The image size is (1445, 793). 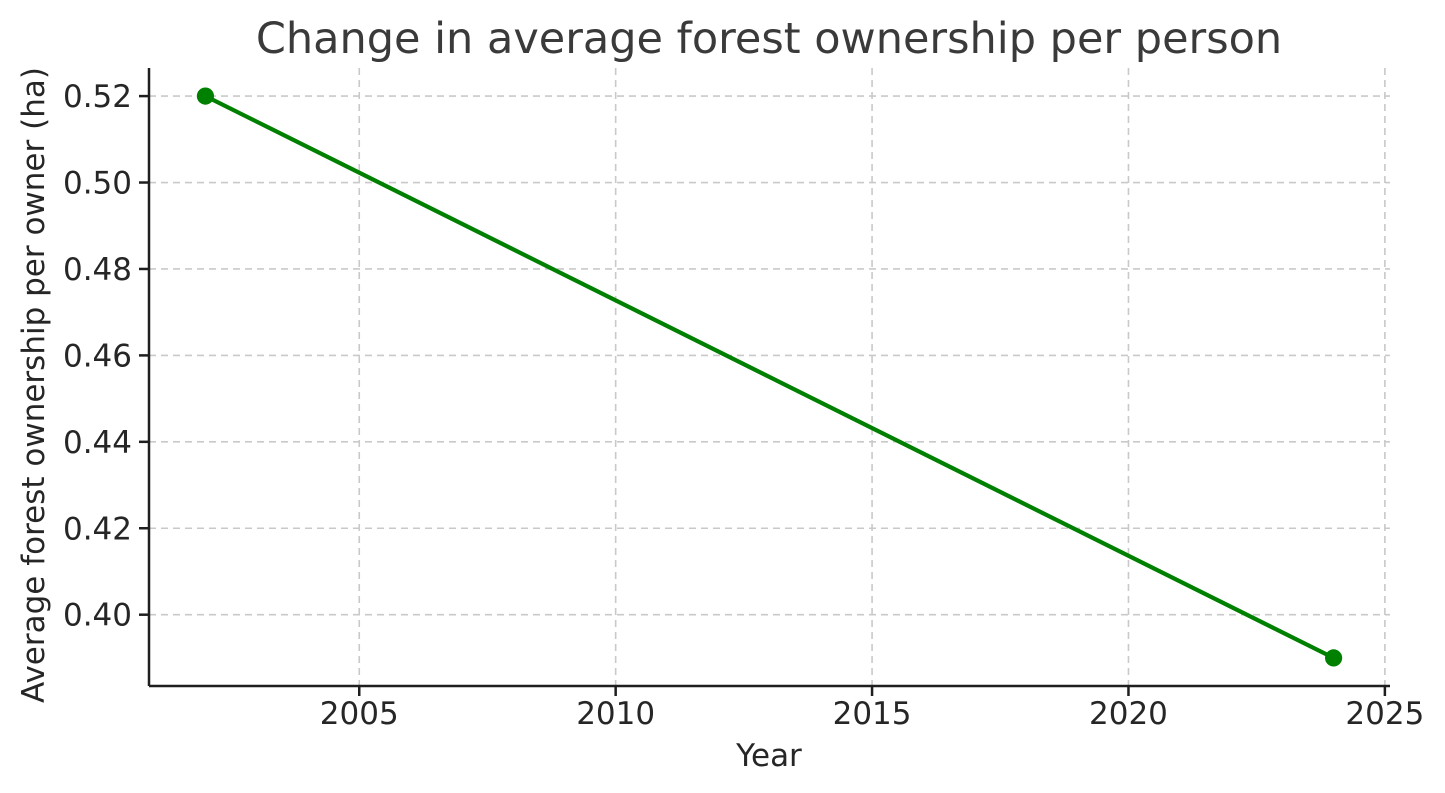 What do you see at coordinates (359, 714) in the screenshot?
I see `x-tick-label: 2005` at bounding box center [359, 714].